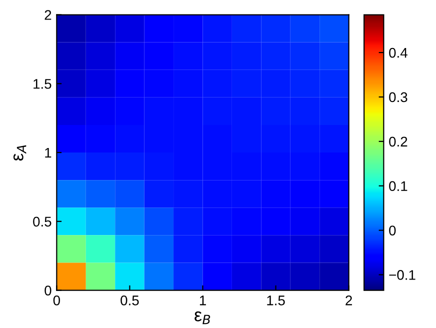 This screenshot has height=328, width=436. Describe the element at coordinates (398, 186) in the screenshot. I see `color-bar-label: 0.1` at that location.